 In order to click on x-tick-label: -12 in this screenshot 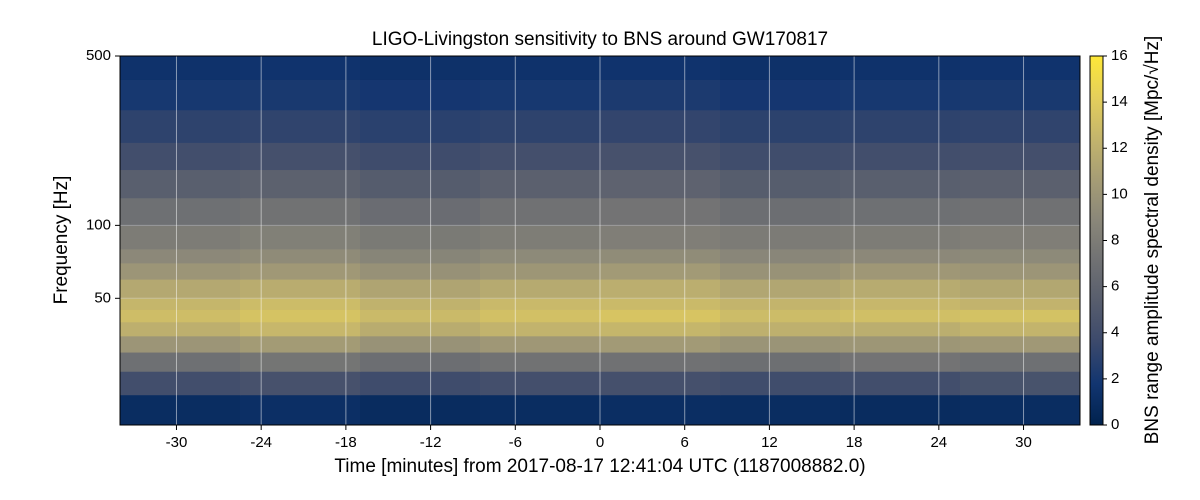, I will do `click(431, 442)`.